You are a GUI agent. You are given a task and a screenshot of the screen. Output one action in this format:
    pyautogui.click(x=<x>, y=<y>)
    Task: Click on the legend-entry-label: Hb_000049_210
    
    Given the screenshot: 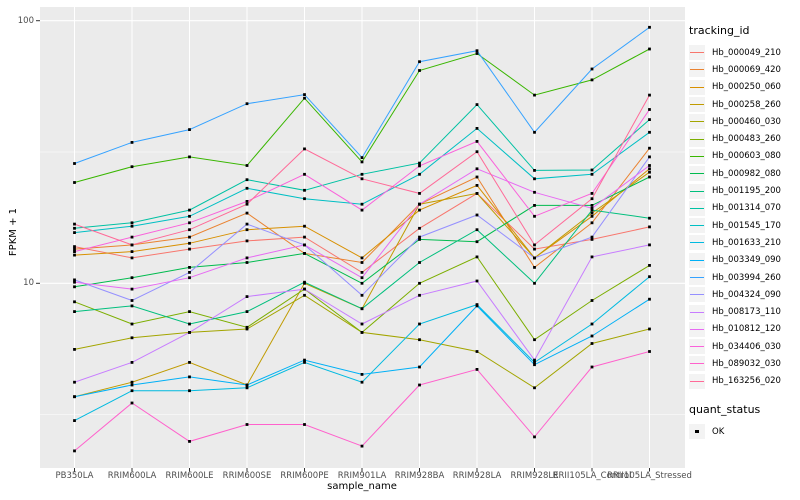 What is the action you would take?
    pyautogui.click(x=746, y=52)
    